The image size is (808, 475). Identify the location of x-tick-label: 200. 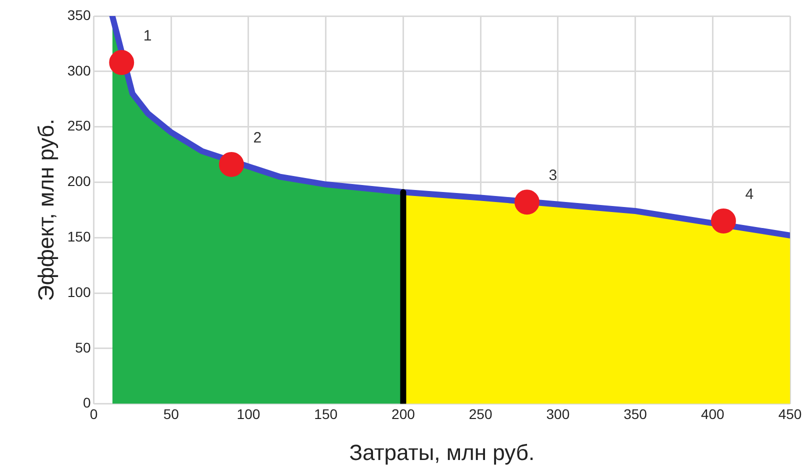
(404, 414).